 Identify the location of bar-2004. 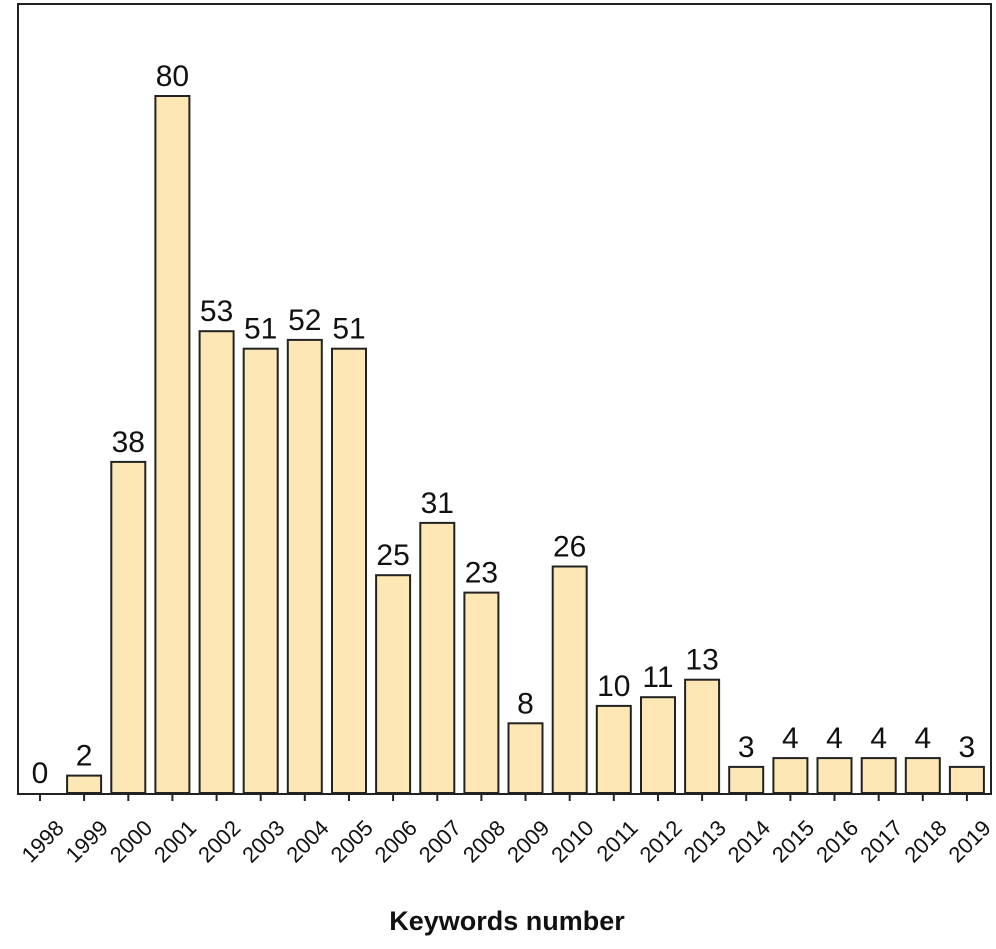
(304, 566).